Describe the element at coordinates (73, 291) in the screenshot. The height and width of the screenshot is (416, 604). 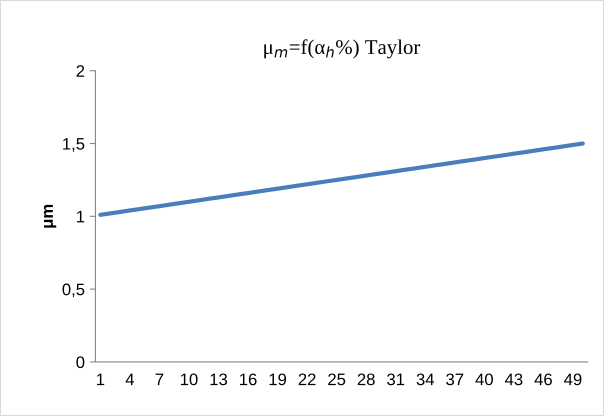
I see `y-tick-label: 0,5` at that location.